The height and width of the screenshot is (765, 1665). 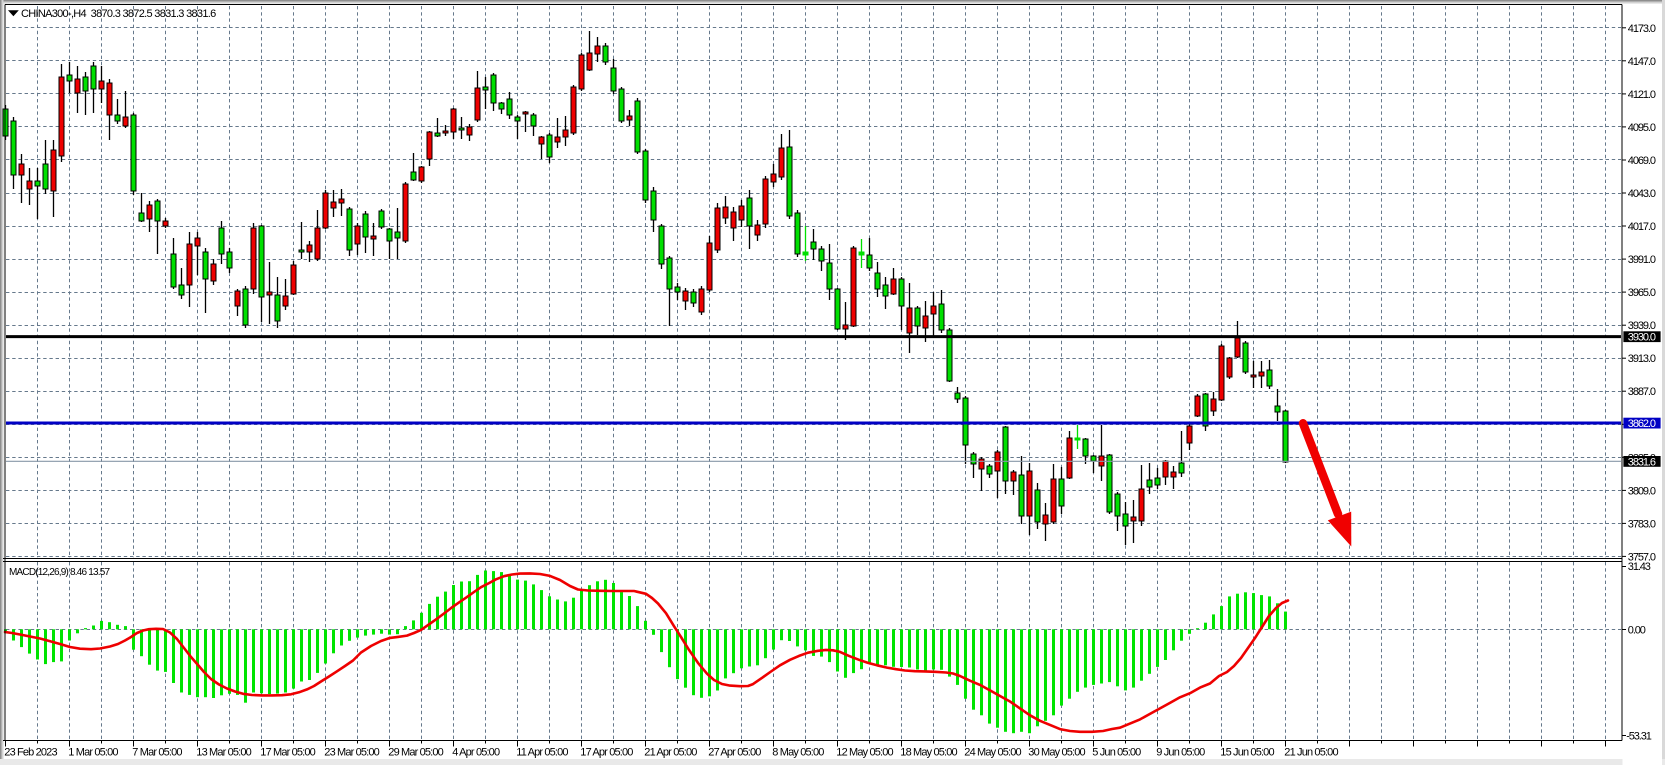 I want to click on svg-text: 3831.6, so click(x=1642, y=462).